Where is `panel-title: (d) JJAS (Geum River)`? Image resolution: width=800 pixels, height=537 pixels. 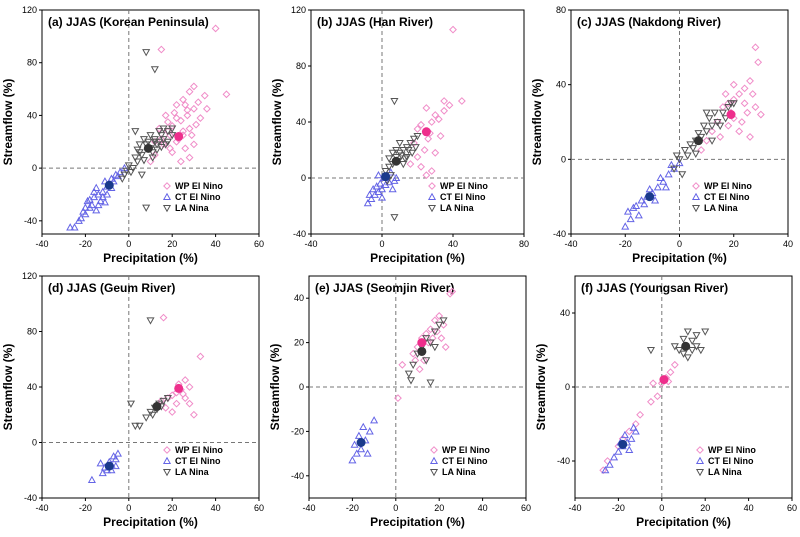 panel-title: (d) JJAS (Geum River) is located at coordinates (111, 288).